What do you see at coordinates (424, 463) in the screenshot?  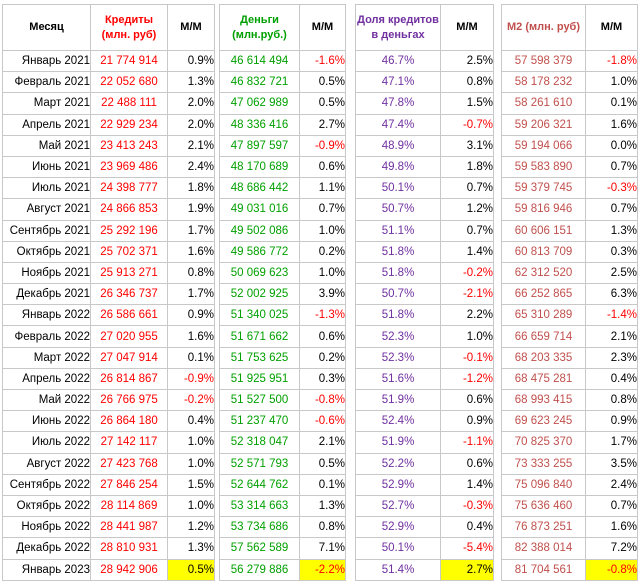 I see `table-row: 52.2% 0.6%` at bounding box center [424, 463].